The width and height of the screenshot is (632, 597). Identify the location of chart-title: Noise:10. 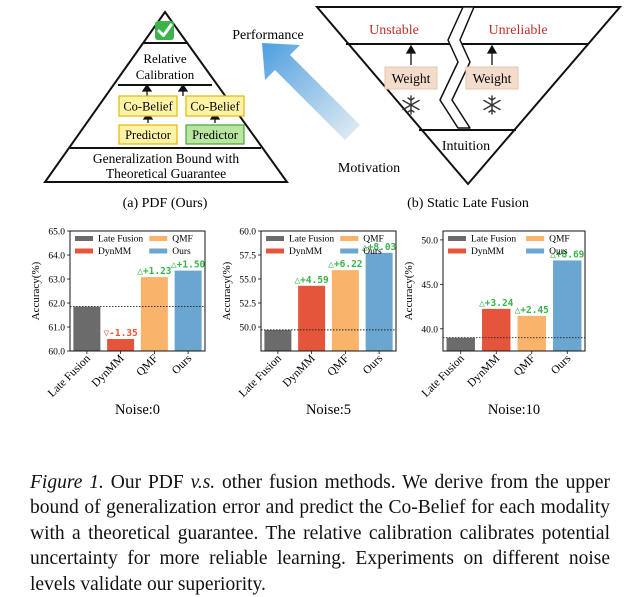
(514, 410).